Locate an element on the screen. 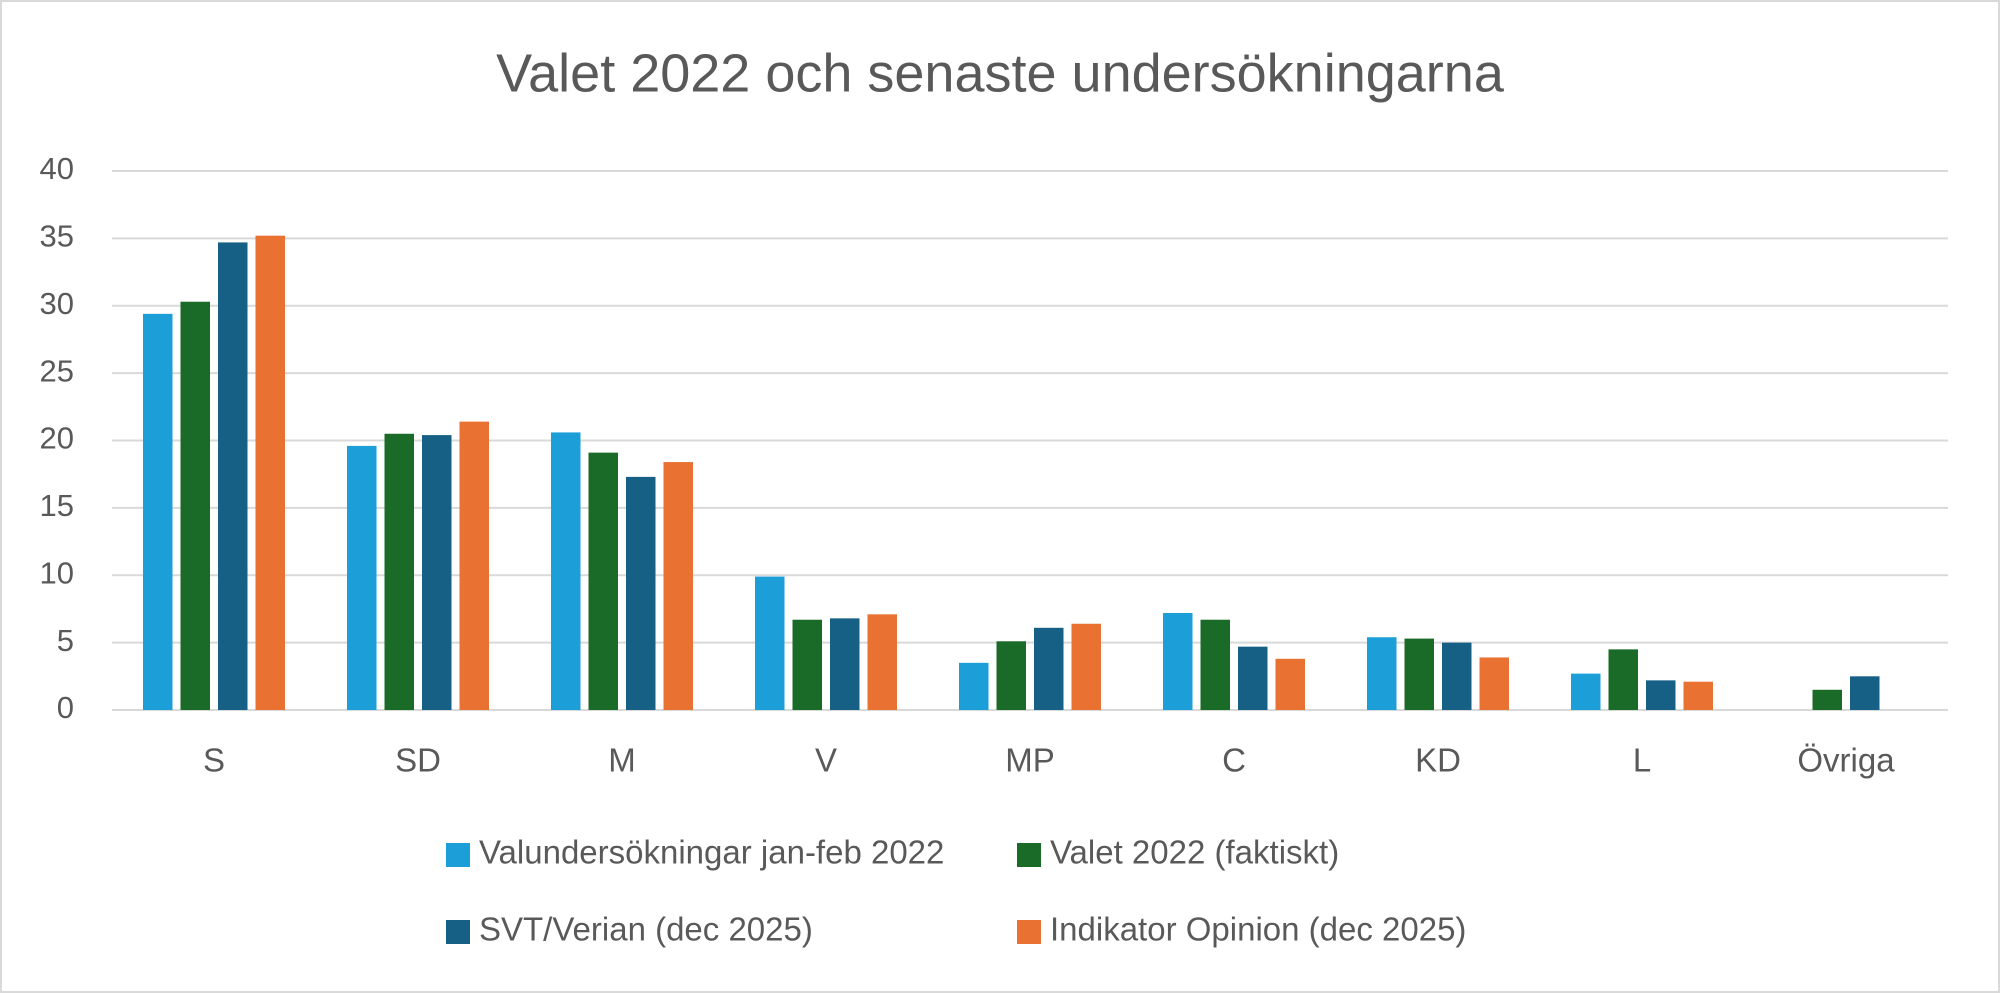 The image size is (2000, 993). x-tick-label: V is located at coordinates (826, 760).